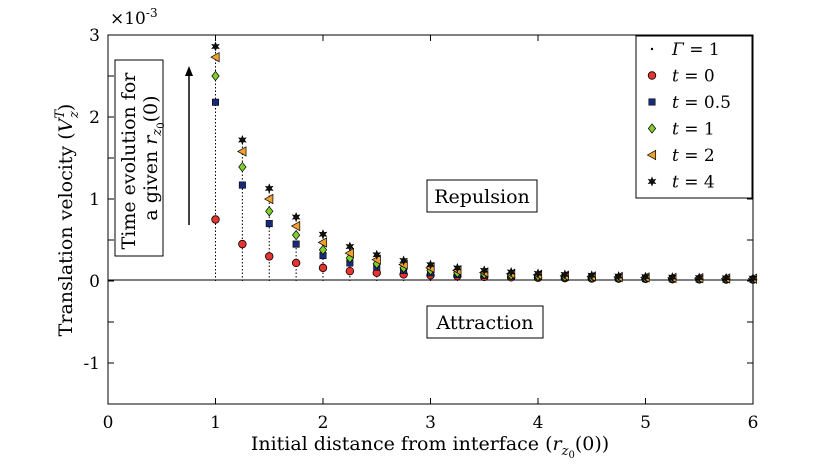  I want to click on y-axis-label: Translation velocity (VTz), so click(67, 220).